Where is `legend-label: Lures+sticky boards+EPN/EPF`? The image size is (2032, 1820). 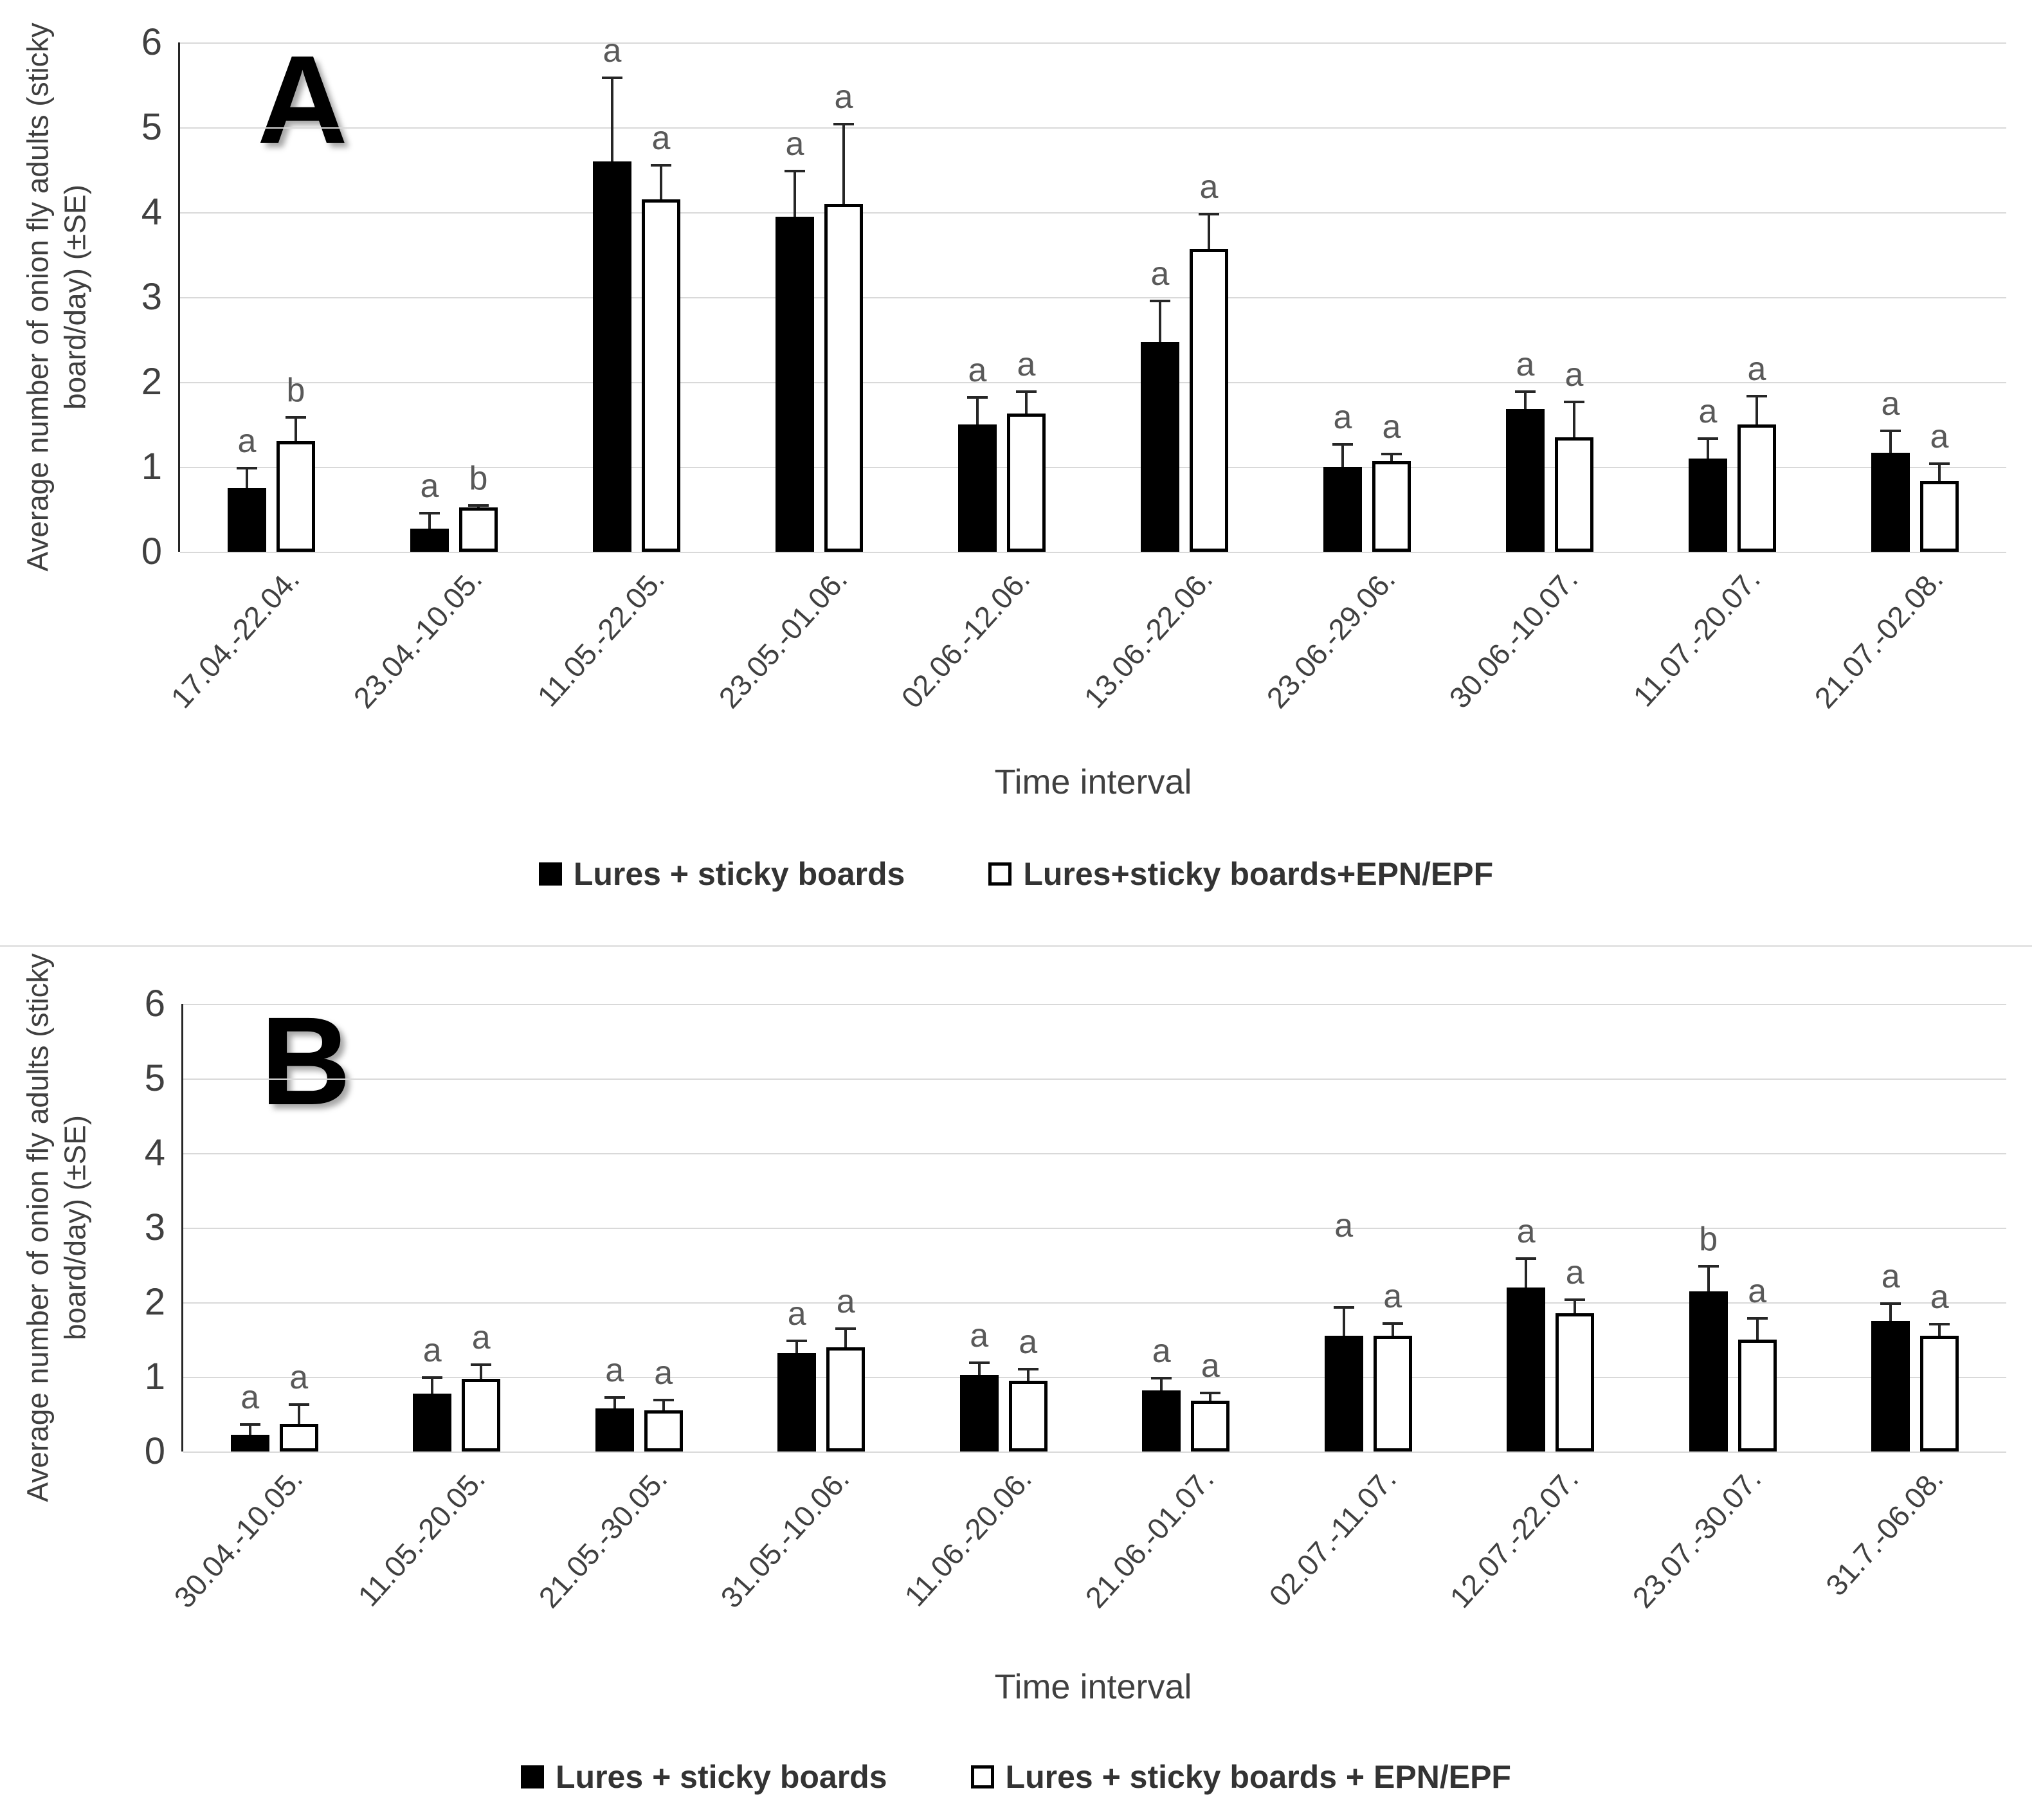 legend-label: Lures+sticky boards+EPN/EPF is located at coordinates (1258, 874).